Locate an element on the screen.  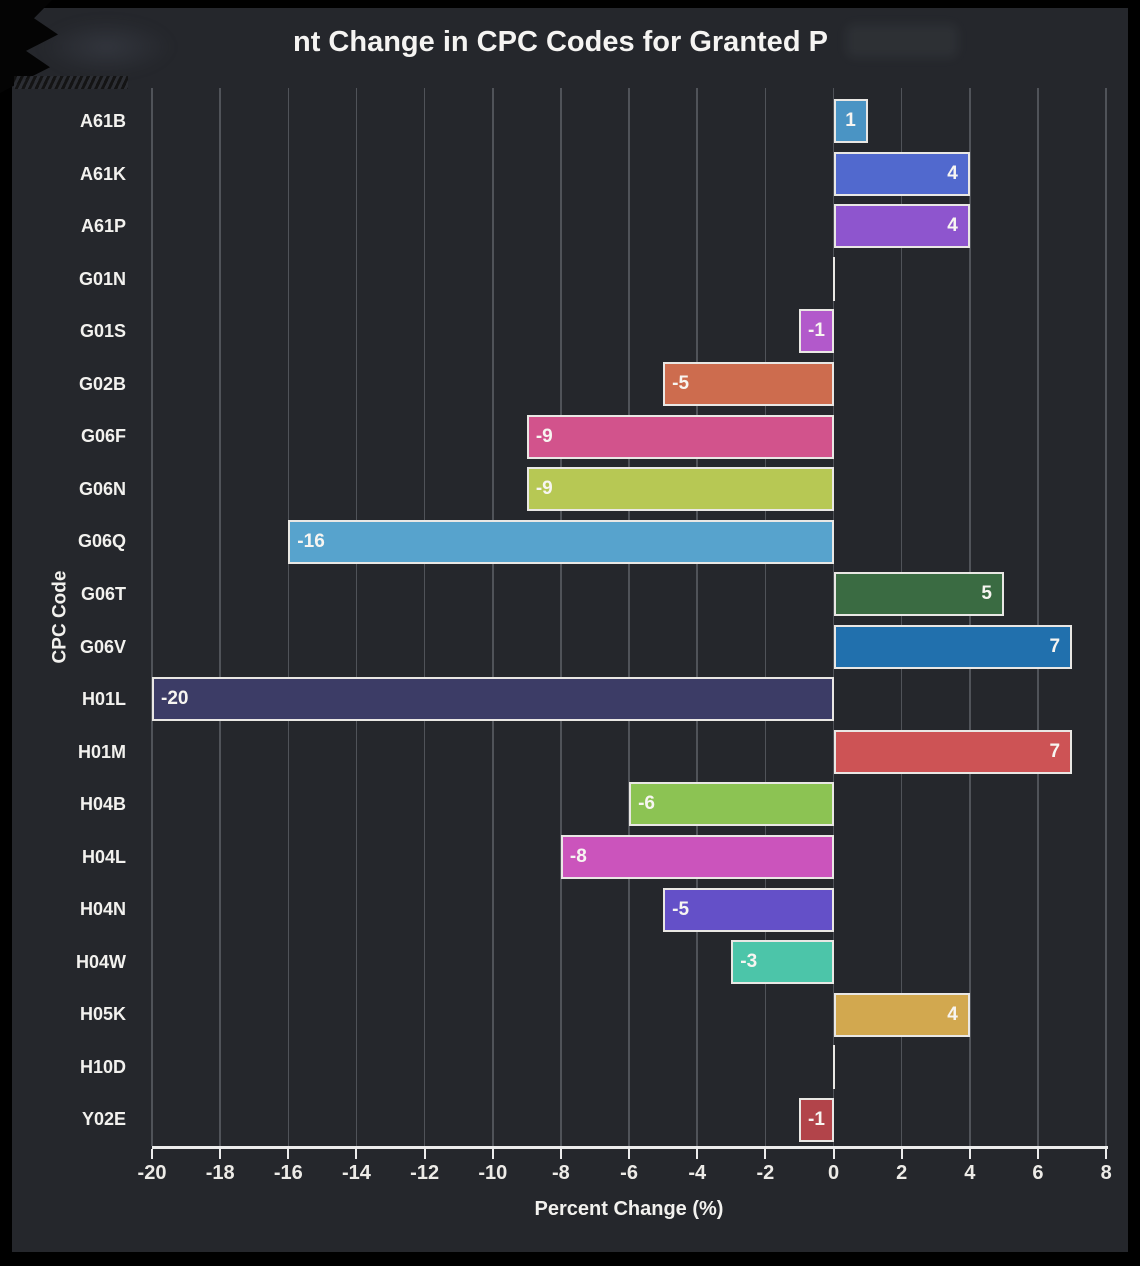
corner-hatch-artifact is located at coordinates (71, 82).